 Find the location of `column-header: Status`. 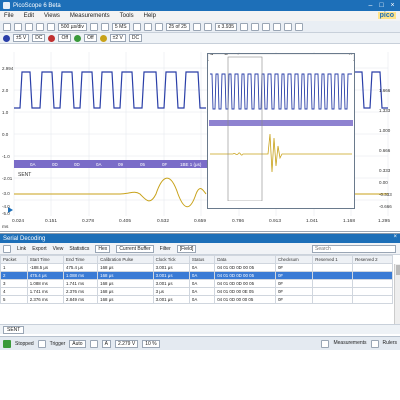

column-header: Status is located at coordinates (202, 259).